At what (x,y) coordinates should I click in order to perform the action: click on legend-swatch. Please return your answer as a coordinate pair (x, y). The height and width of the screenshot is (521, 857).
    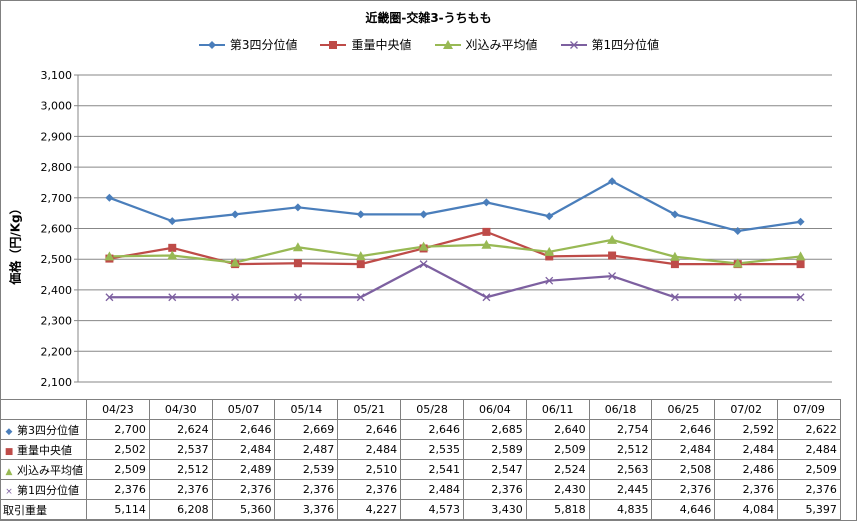
    Looking at the image, I should click on (211, 44).